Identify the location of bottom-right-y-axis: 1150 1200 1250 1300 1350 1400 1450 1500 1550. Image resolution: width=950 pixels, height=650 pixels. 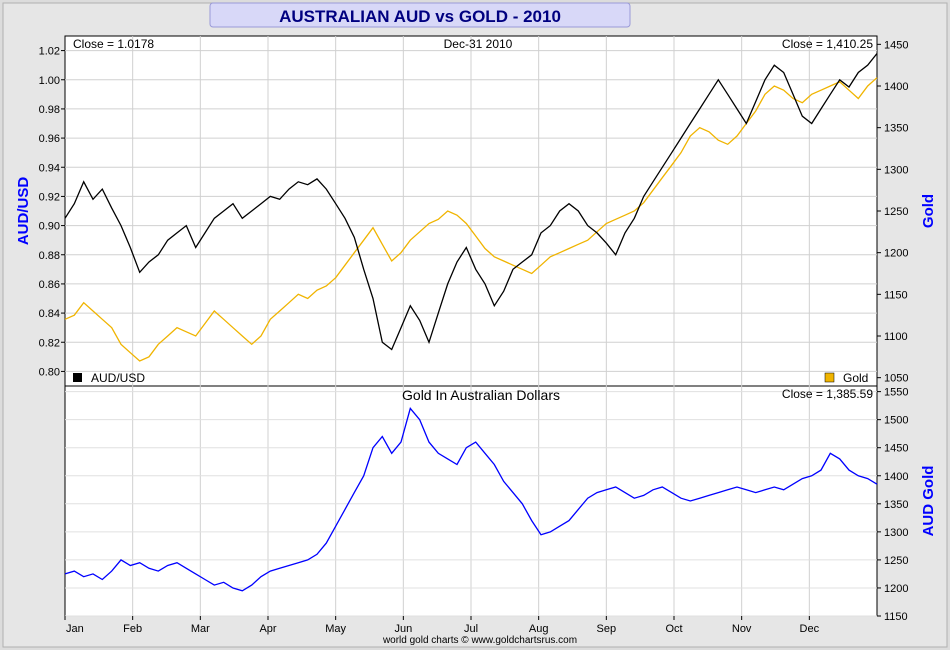
(892, 505).